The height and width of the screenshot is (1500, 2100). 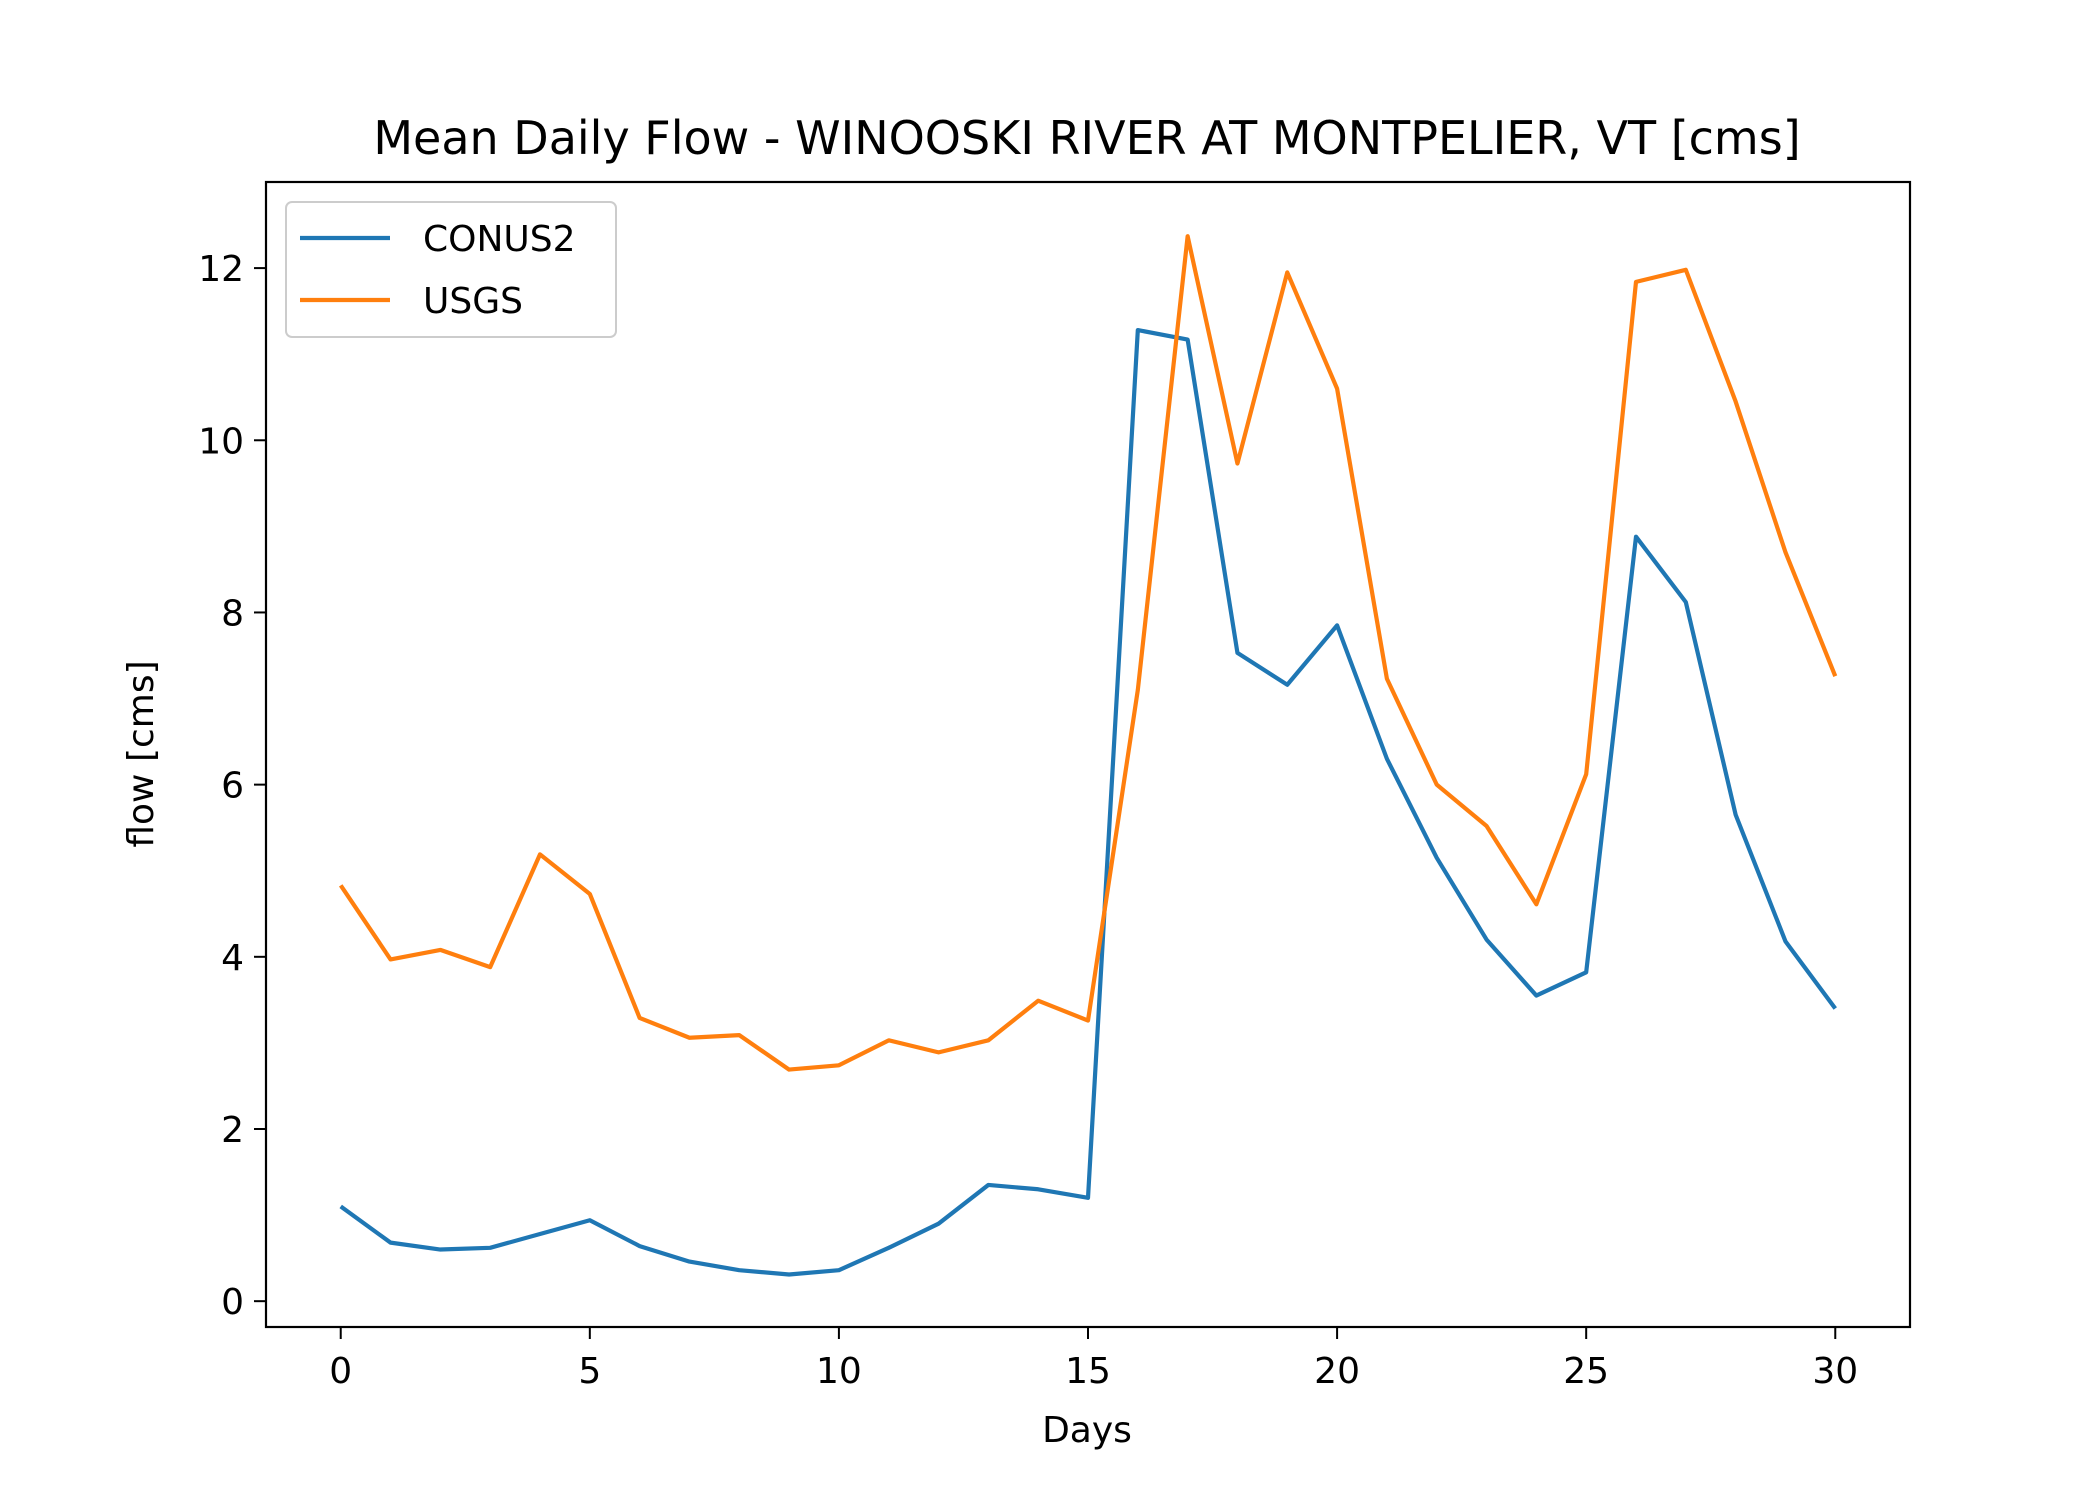 I want to click on y-tick-label: 2, so click(x=232, y=1130).